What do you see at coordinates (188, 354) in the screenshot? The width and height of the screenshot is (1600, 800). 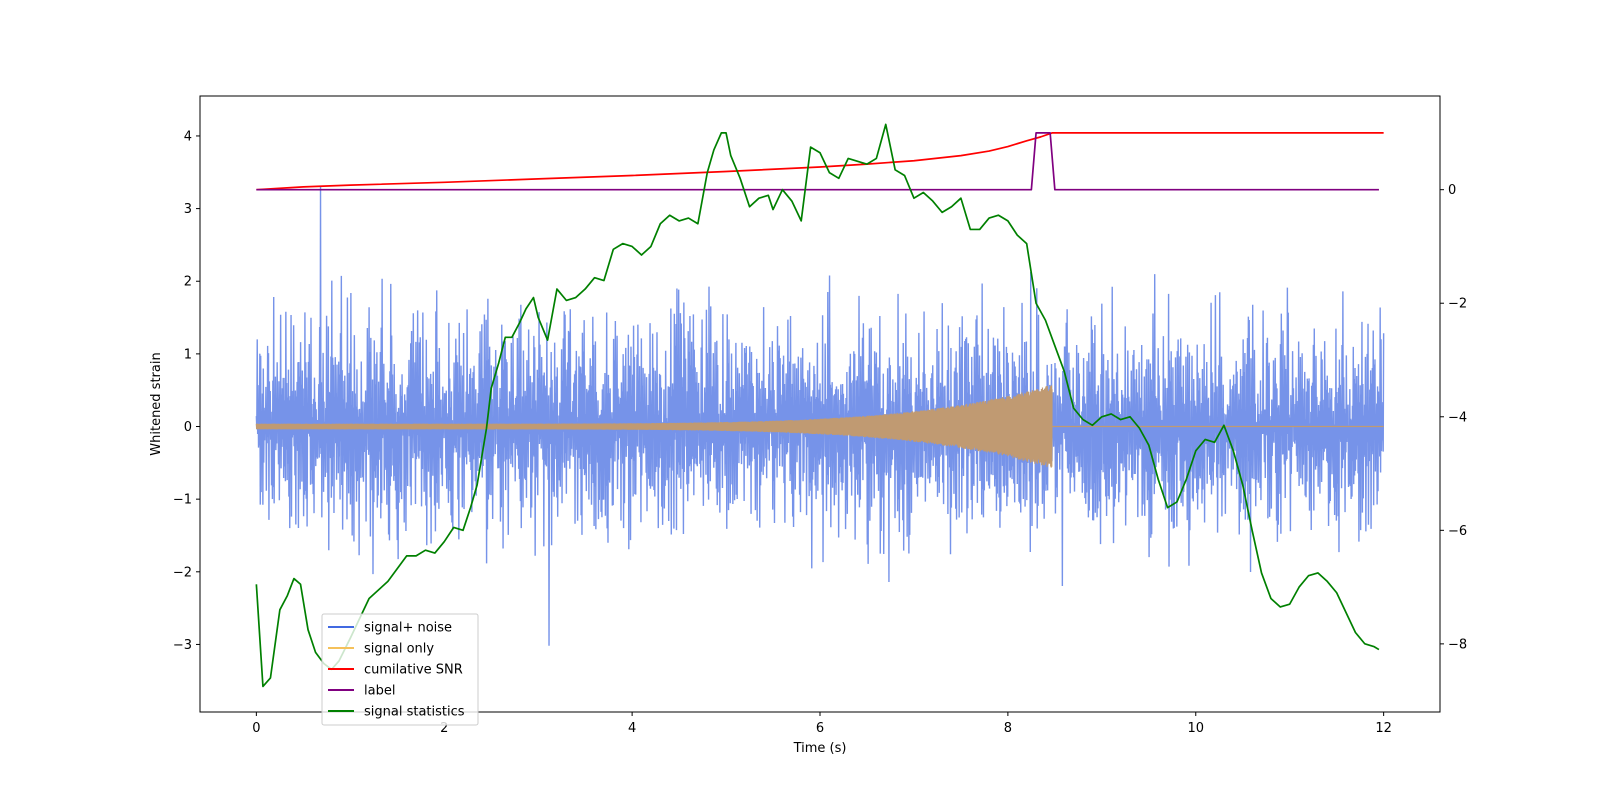 I see `y-tick-label: 1` at bounding box center [188, 354].